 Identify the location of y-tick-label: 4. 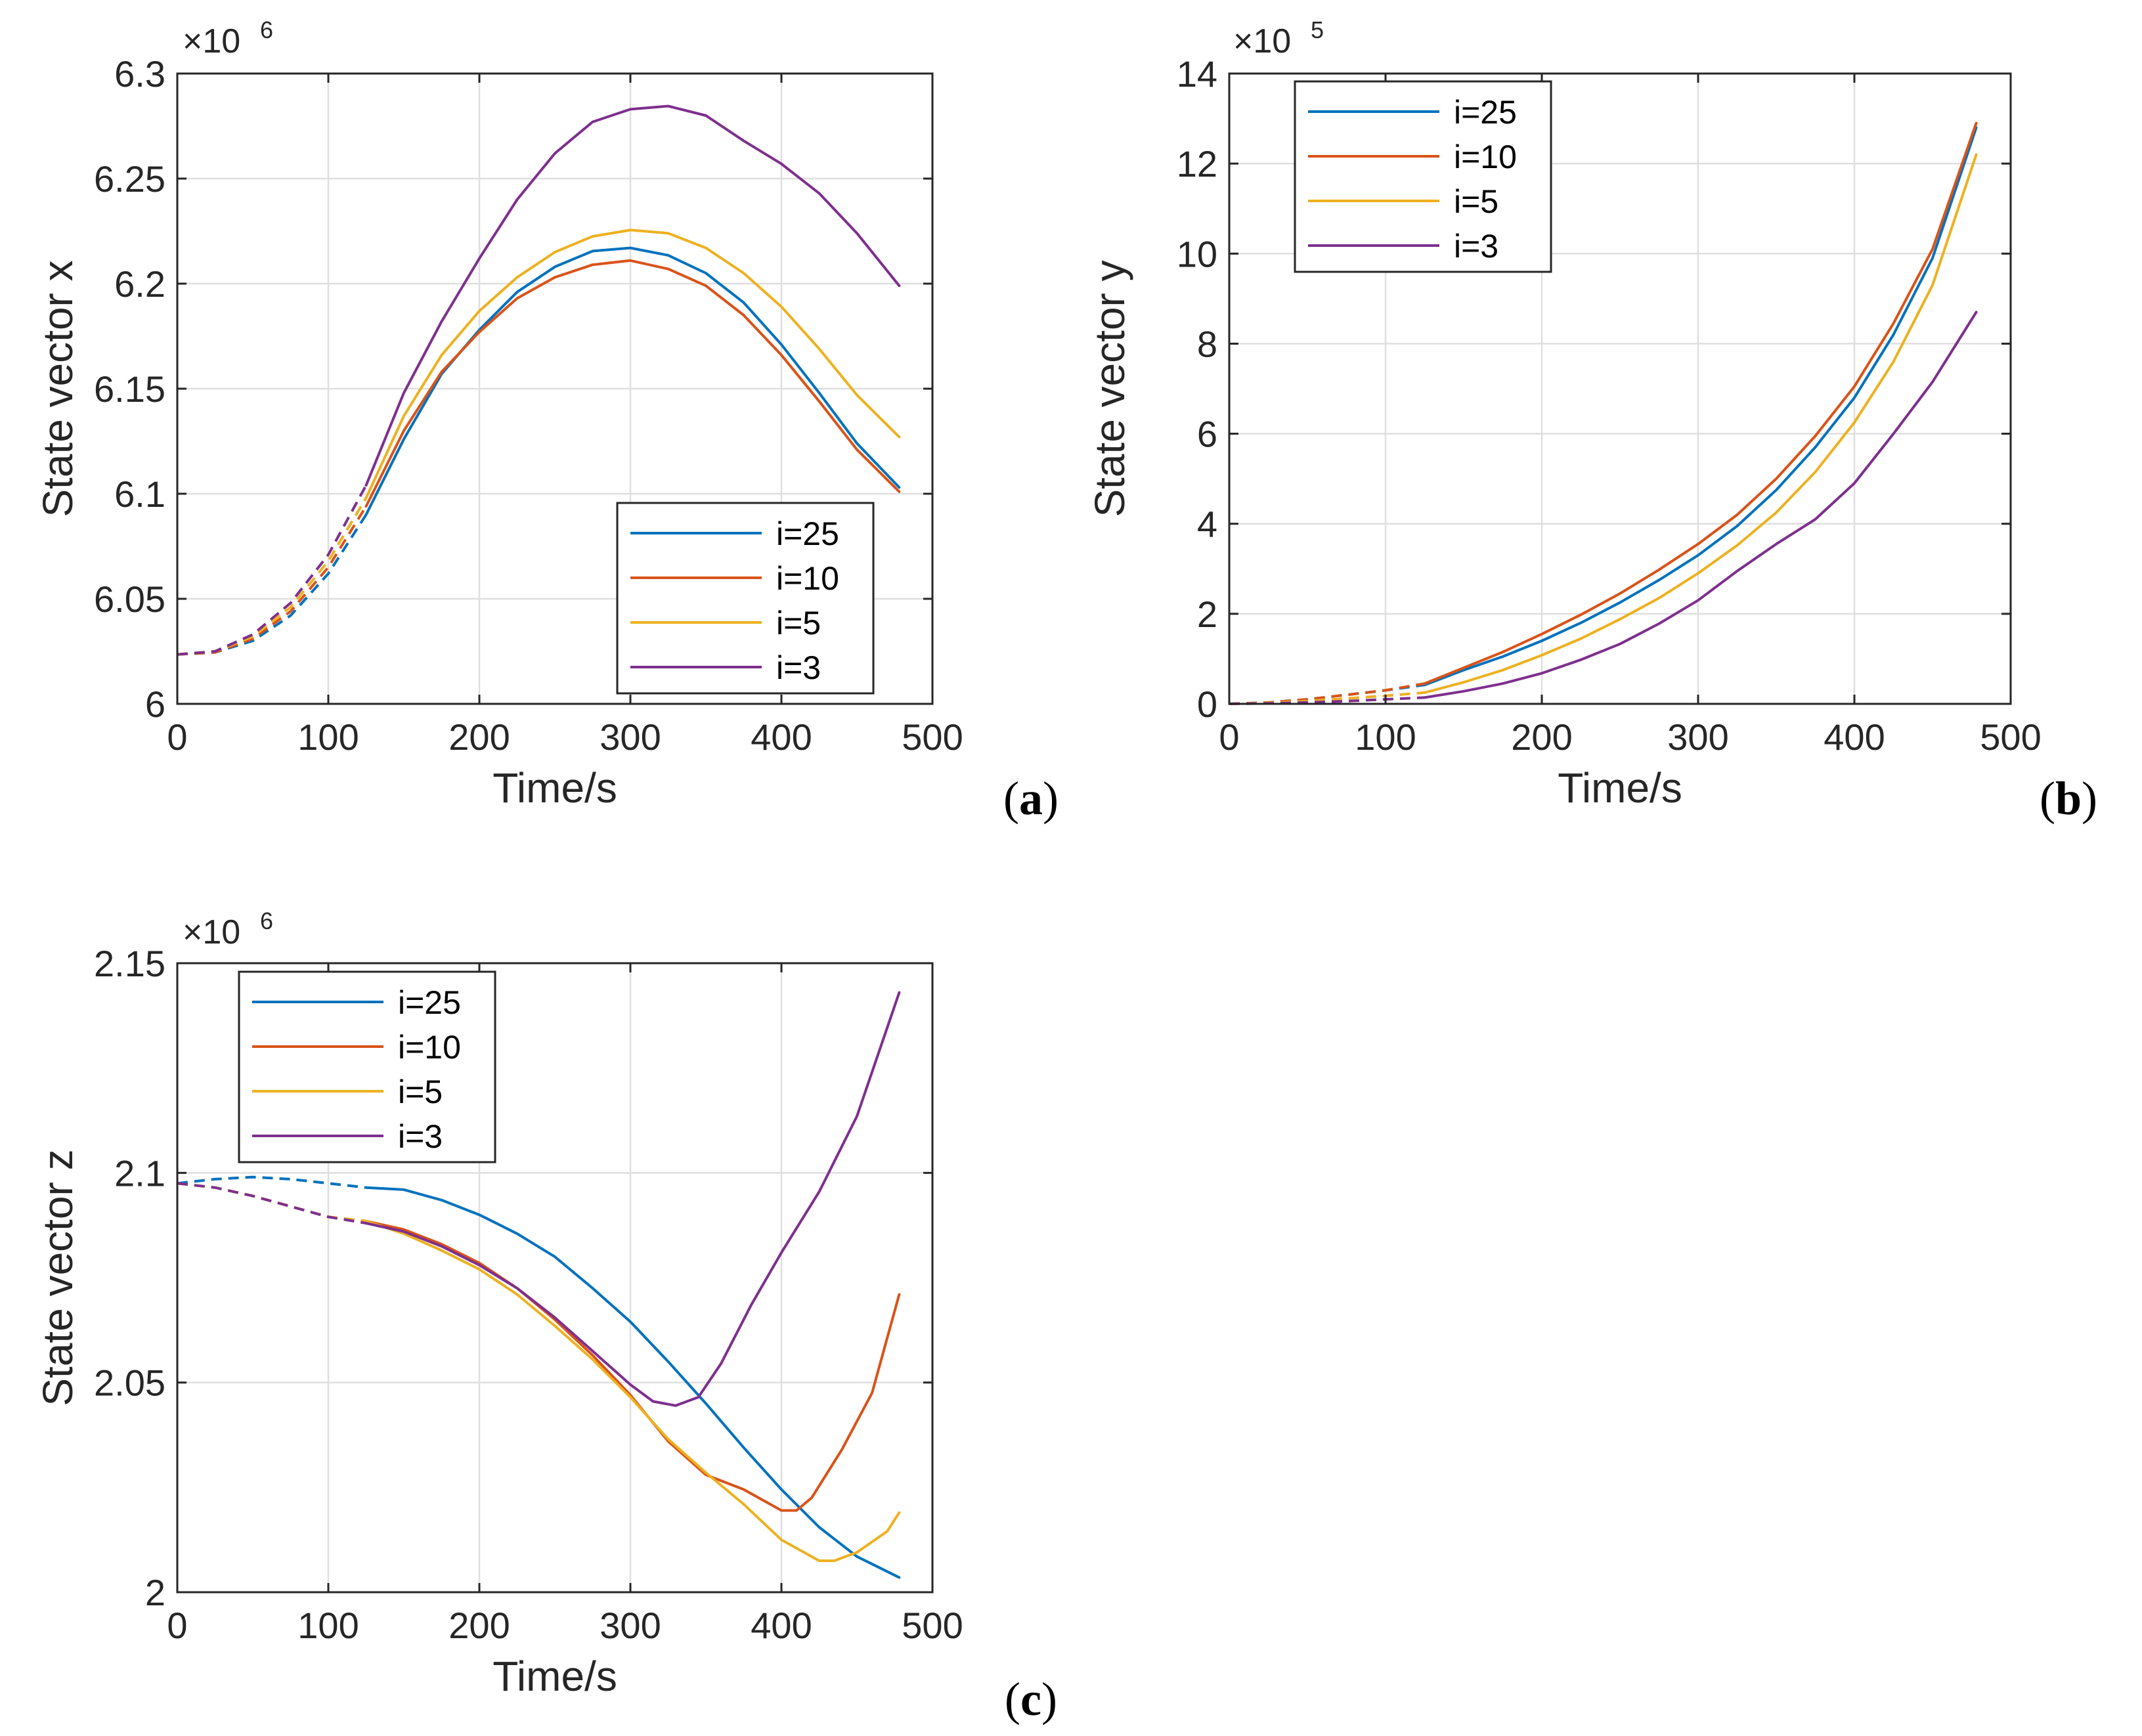
(1207, 524).